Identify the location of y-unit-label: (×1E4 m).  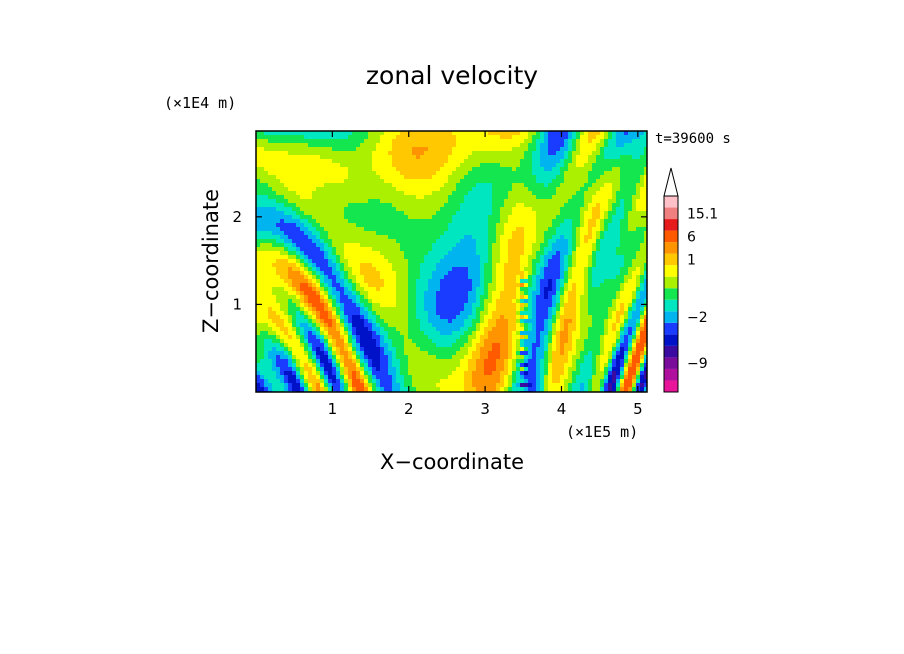
(200, 103).